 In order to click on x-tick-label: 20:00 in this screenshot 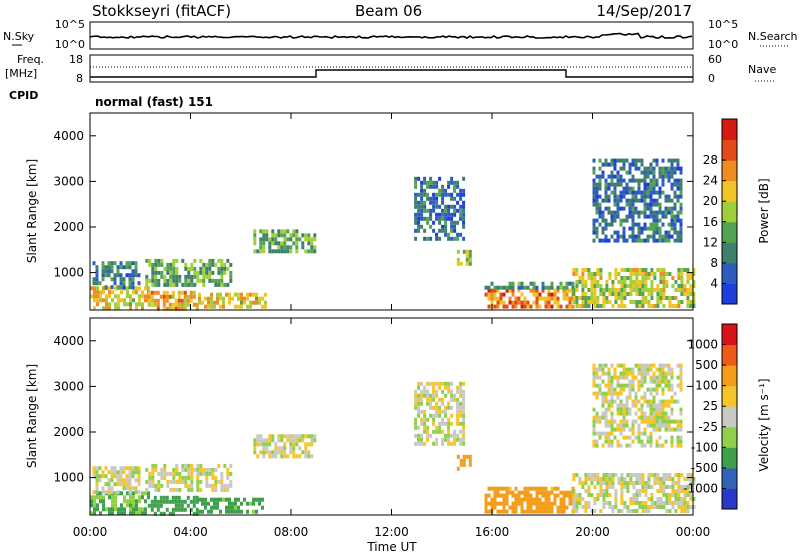, I will do `click(592, 532)`.